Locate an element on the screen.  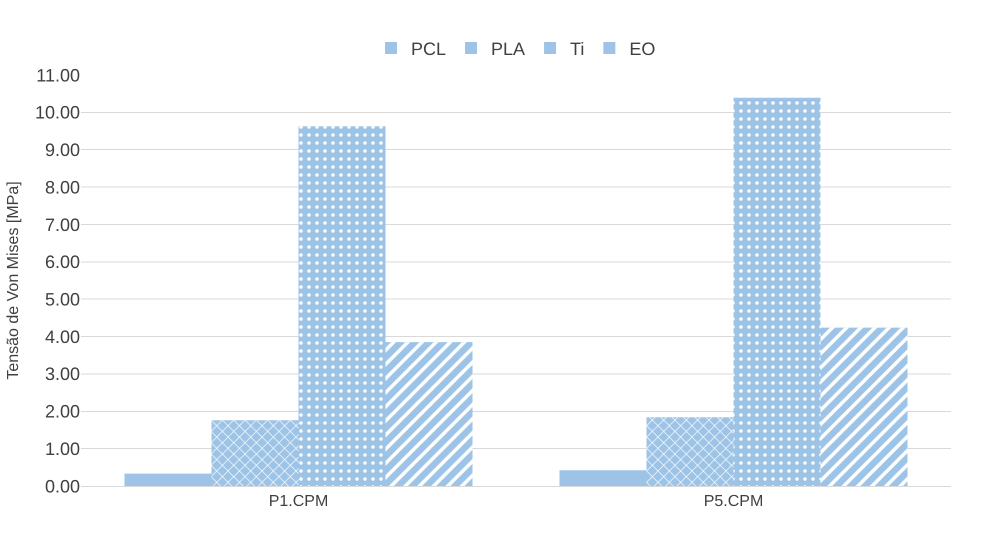
y-axis-title: Tensão de Von Mises [MPa] is located at coordinates (13, 280).